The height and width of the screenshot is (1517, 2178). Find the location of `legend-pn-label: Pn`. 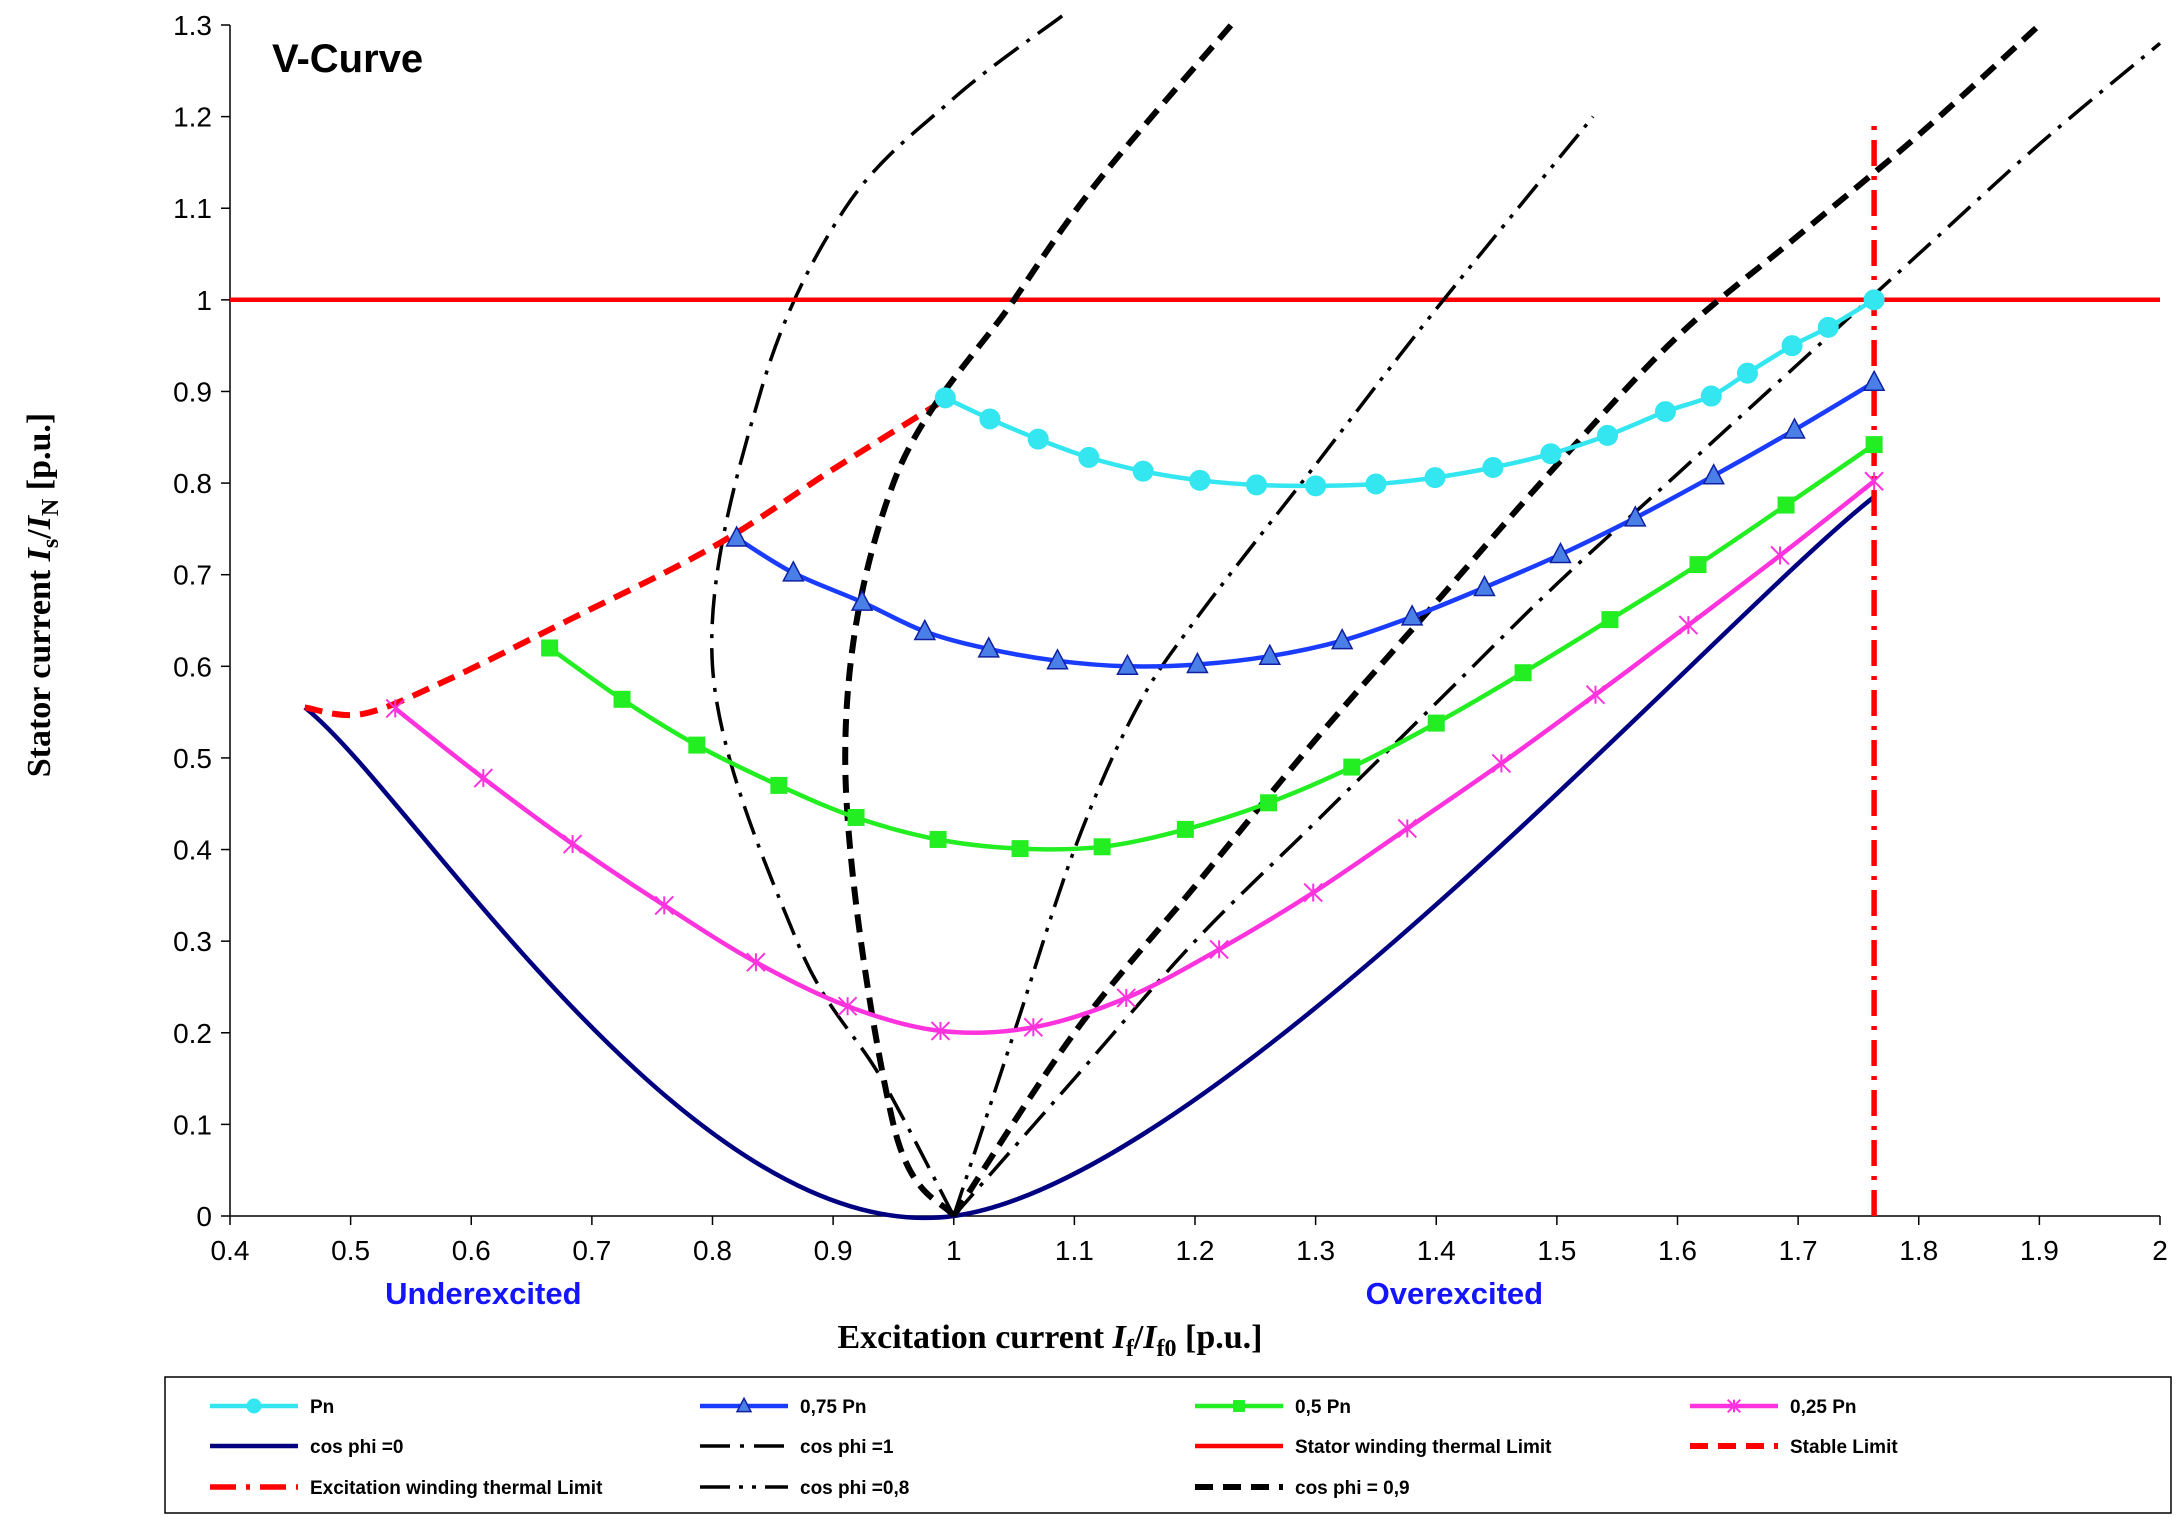

legend-pn-label: Pn is located at coordinates (322, 1407).